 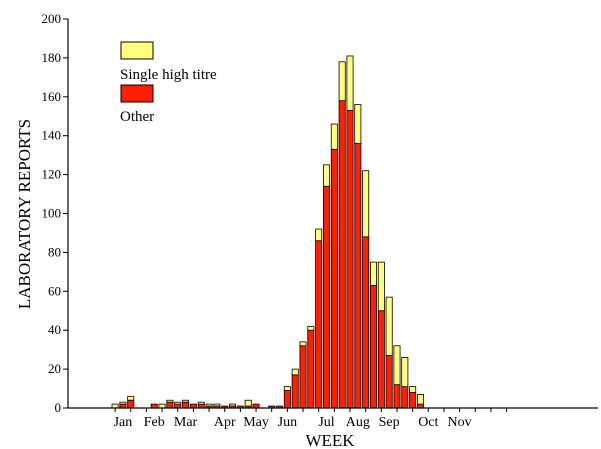 What do you see at coordinates (52, 174) in the screenshot?
I see `y-tick-label-120: 120` at bounding box center [52, 174].